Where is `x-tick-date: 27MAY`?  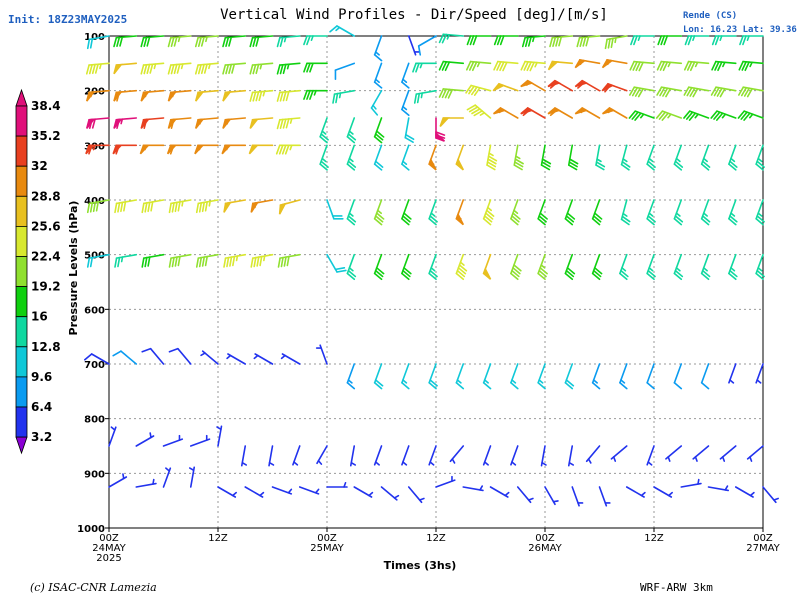
x-tick-date: 27MAY is located at coordinates (763, 548).